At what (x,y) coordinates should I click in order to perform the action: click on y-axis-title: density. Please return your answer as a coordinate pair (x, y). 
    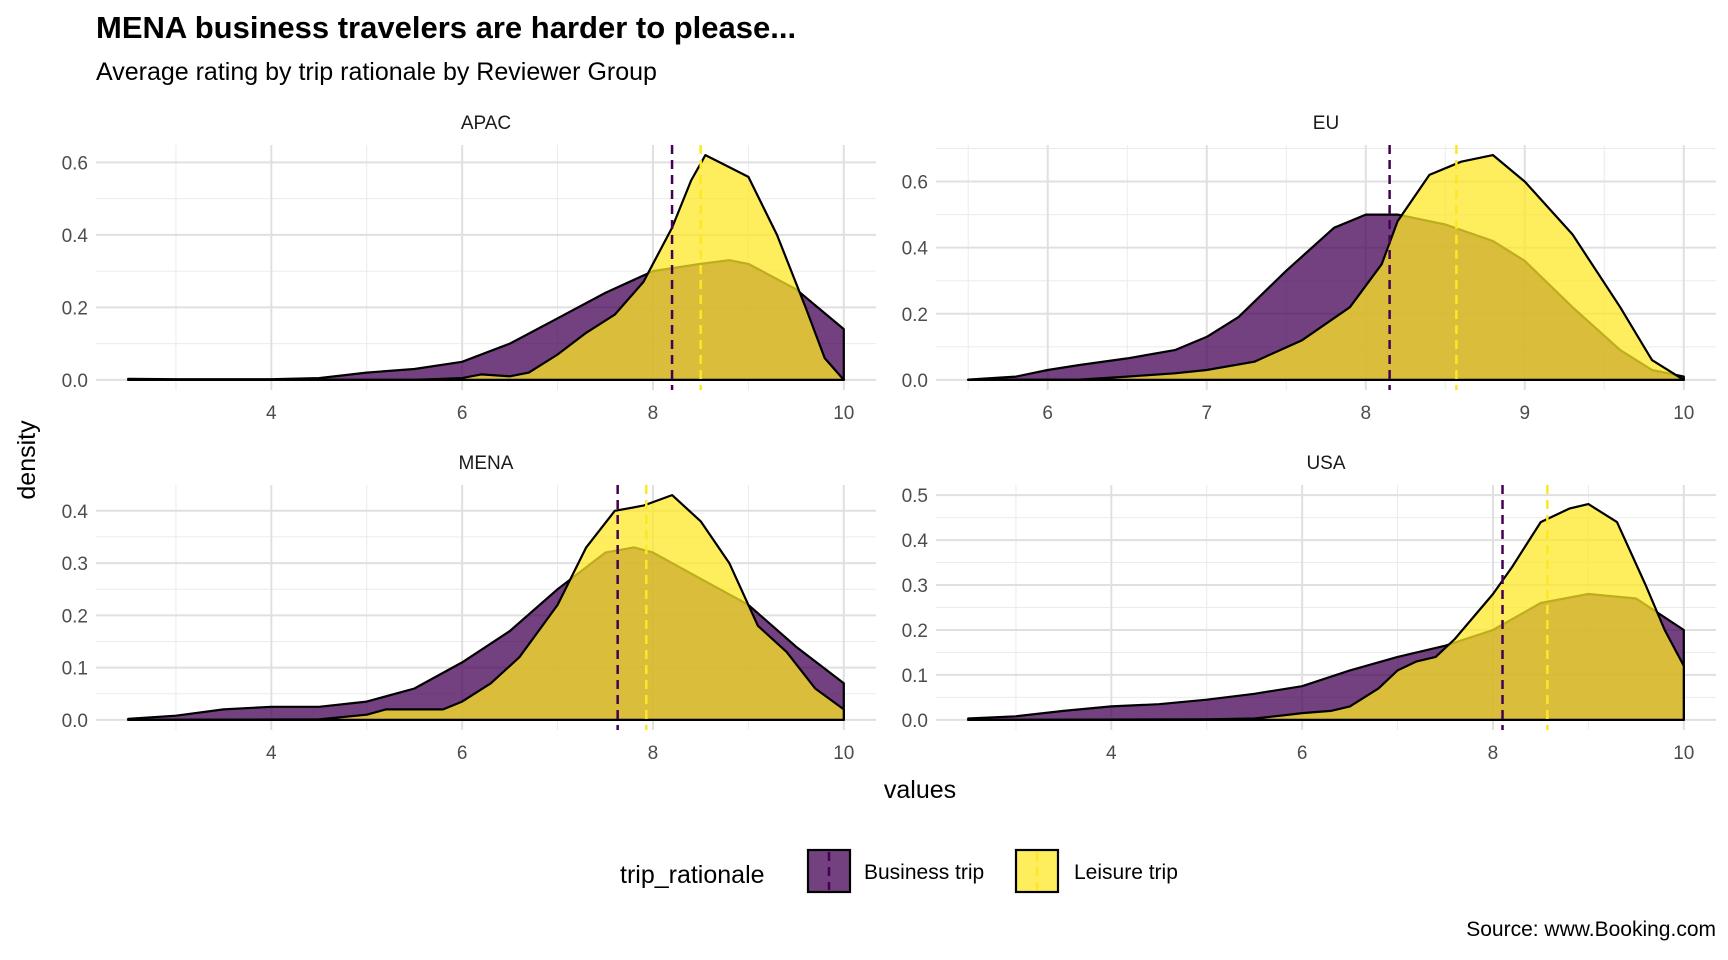
    Looking at the image, I should click on (27, 460).